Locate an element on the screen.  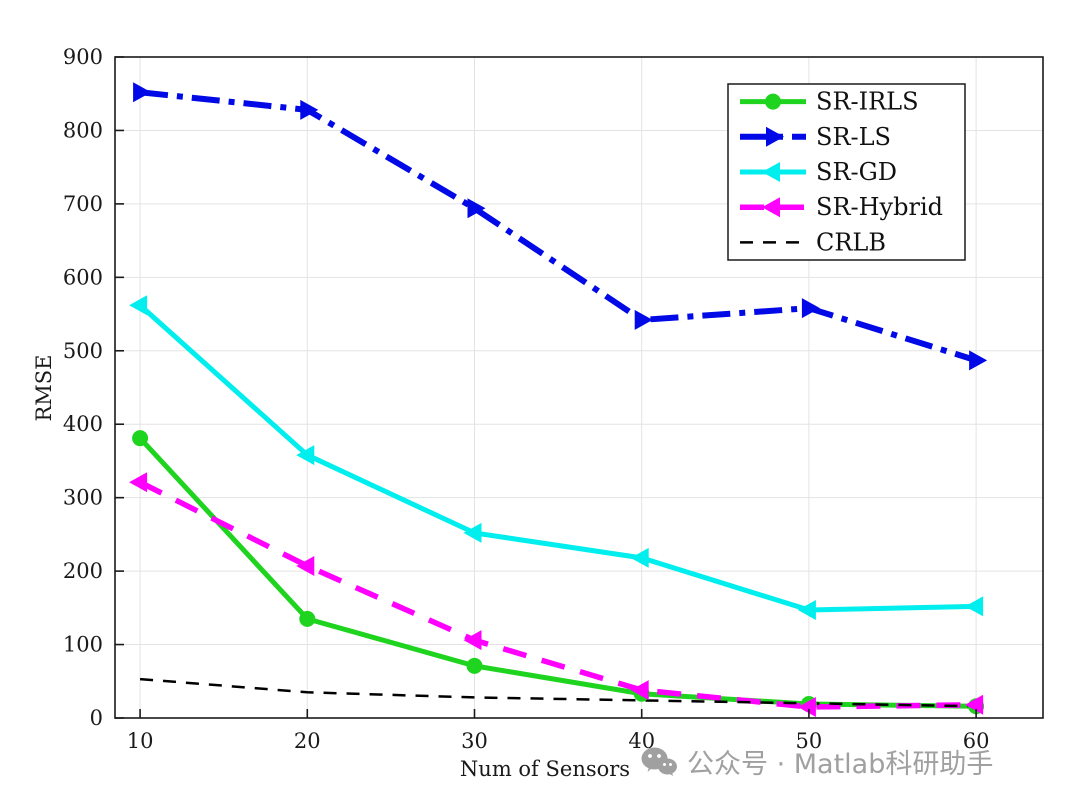
x-tick-label: 60 is located at coordinates (976, 741).